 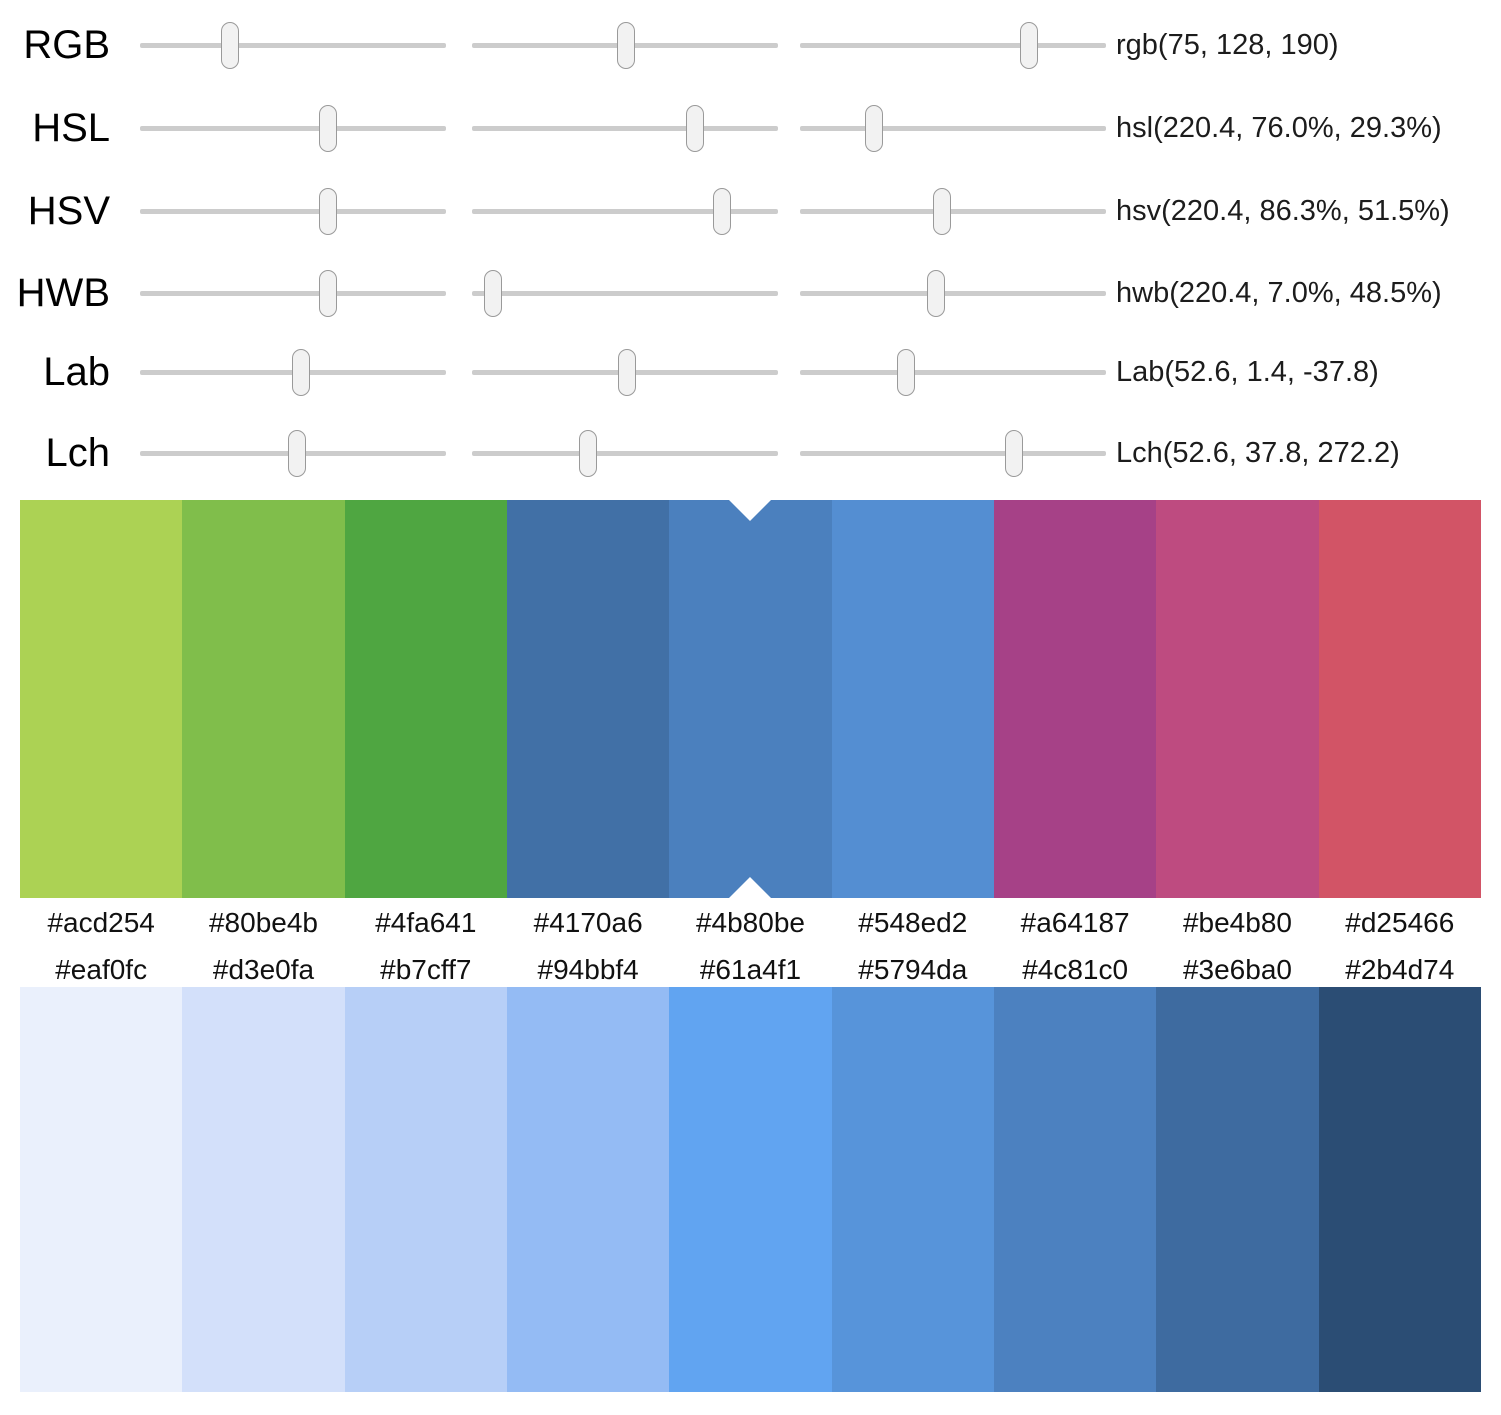 What do you see at coordinates (68, 211) in the screenshot?
I see `slider-row-label-hsv: HSV` at bounding box center [68, 211].